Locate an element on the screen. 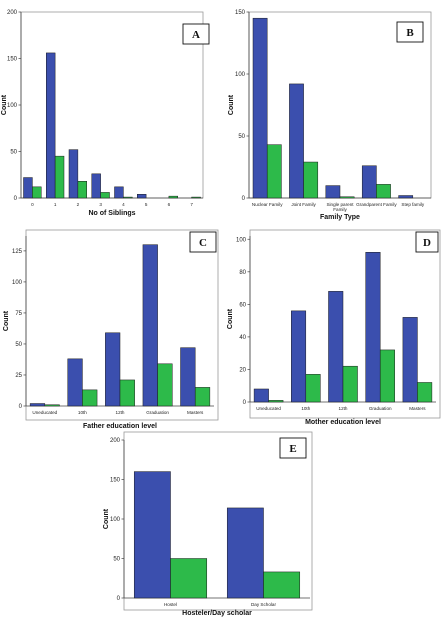  bar-2-series1 is located at coordinates (73, 174).